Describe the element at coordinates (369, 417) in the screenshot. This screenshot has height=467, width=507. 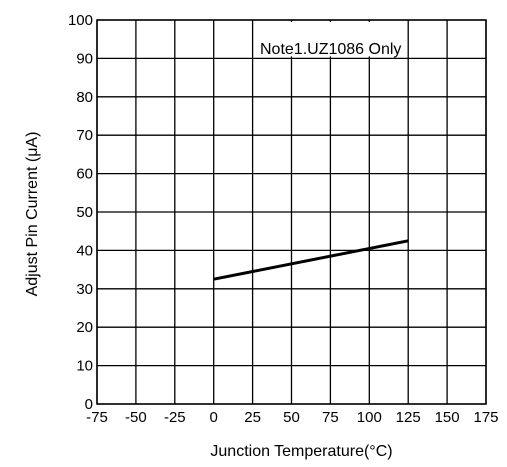
I see `x-tick-label: 100` at that location.